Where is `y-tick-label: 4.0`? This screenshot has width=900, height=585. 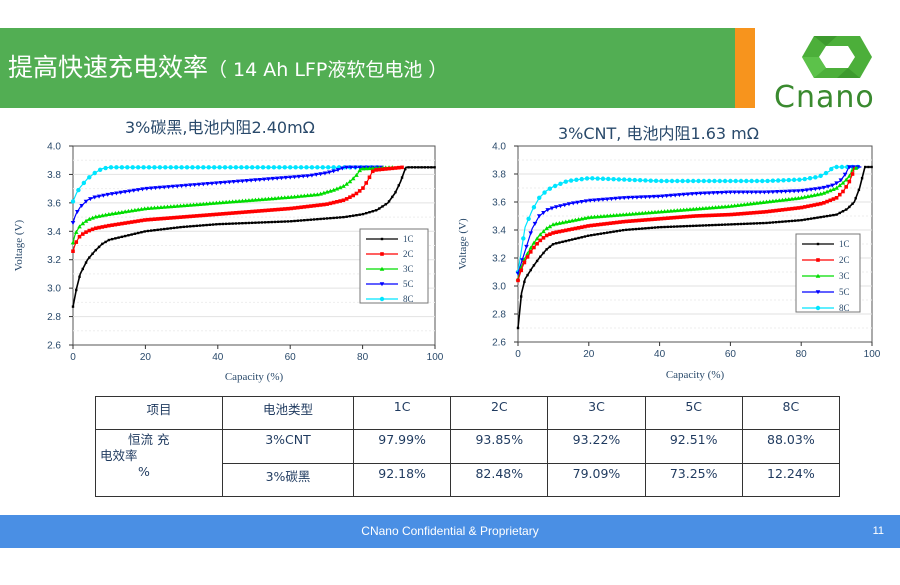 y-tick-label: 4.0 is located at coordinates (499, 147).